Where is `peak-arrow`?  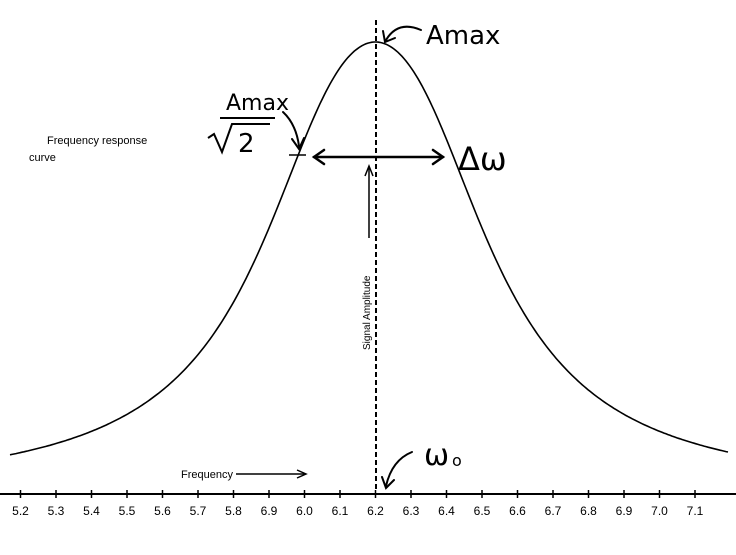
peak-arrow is located at coordinates (402, 34).